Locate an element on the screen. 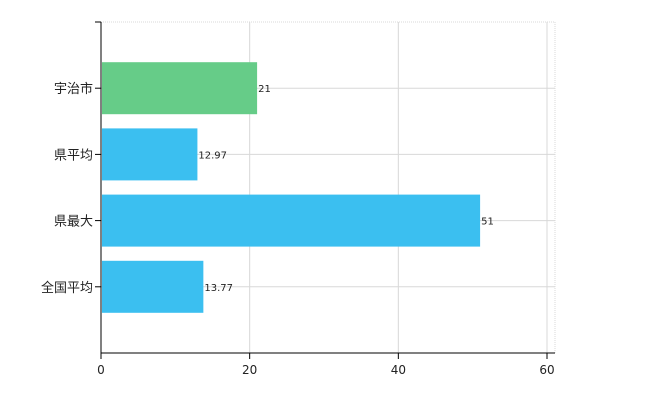 The height and width of the screenshot is (400, 650). category-label: 宇治市 is located at coordinates (73, 89).